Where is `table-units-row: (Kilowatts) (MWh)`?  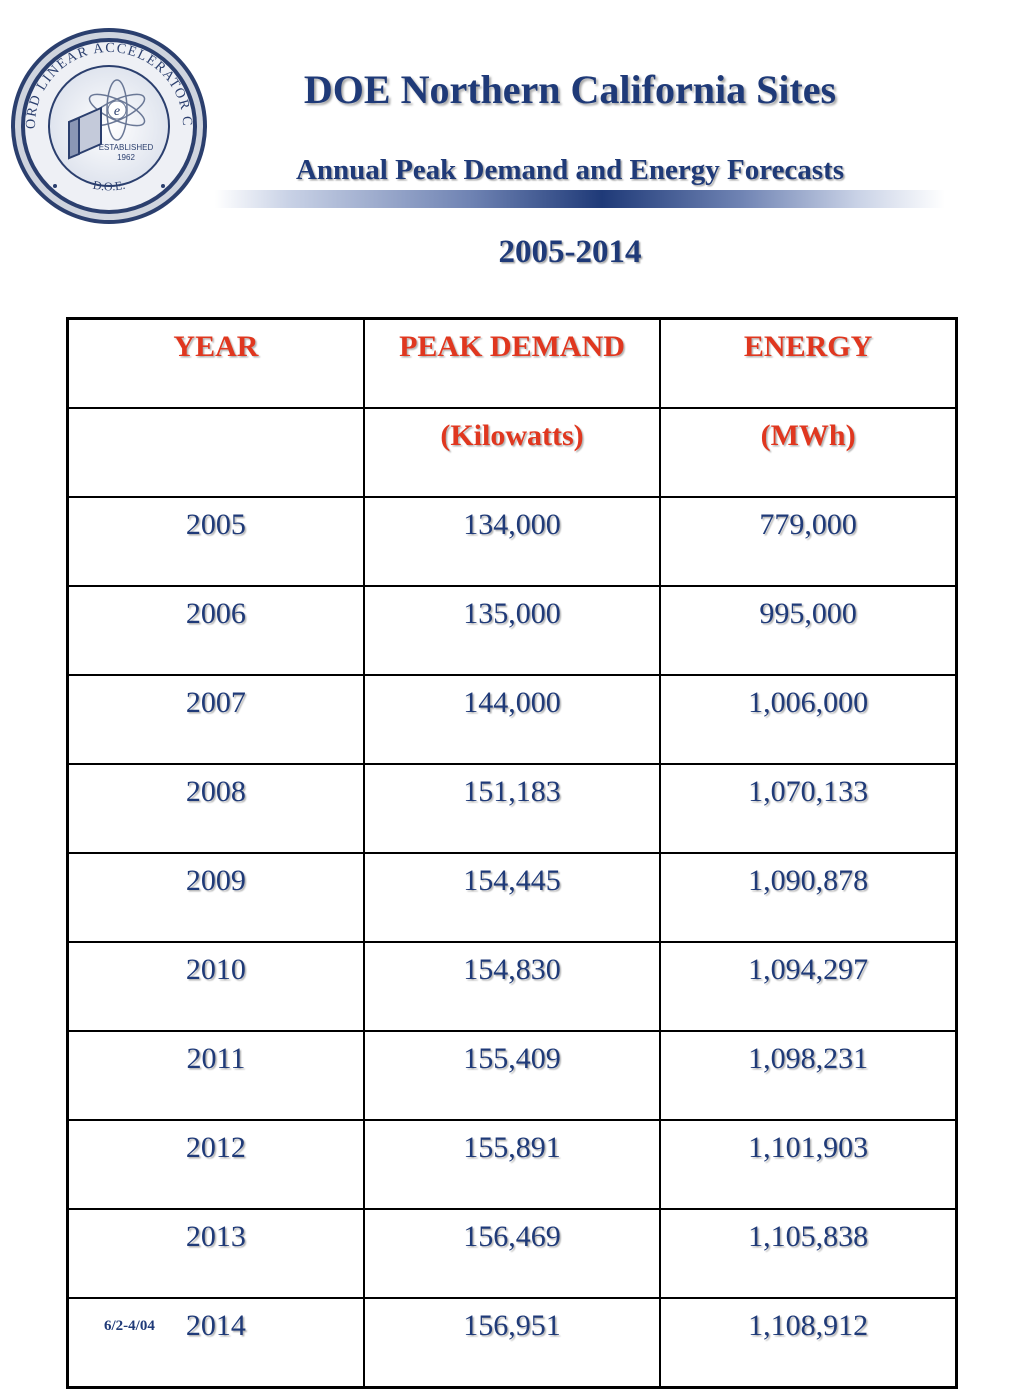
table-units-row: (Kilowatts) (MWh) is located at coordinates (512, 452).